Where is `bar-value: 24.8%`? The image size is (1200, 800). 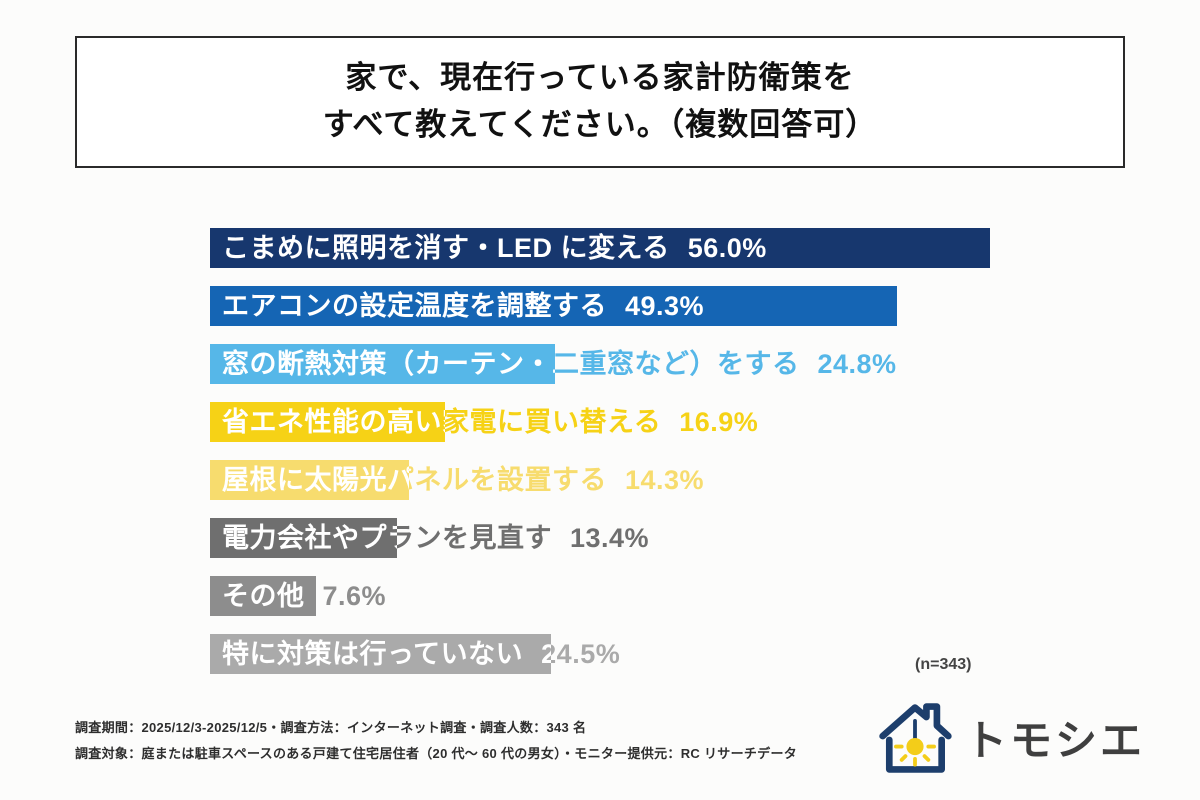
bar-value: 24.8% is located at coordinates (857, 364).